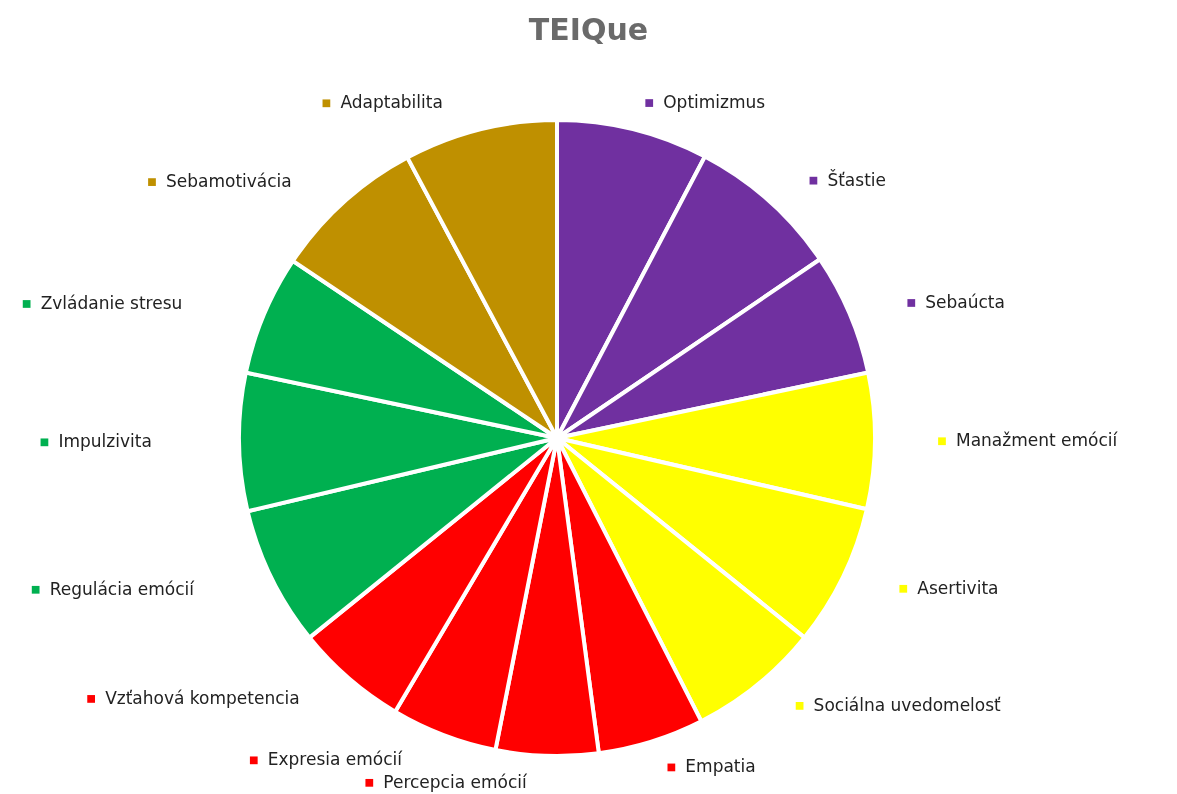 The height and width of the screenshot is (794, 1177). What do you see at coordinates (714, 102) in the screenshot?
I see `legend-label: Optimizmus` at bounding box center [714, 102].